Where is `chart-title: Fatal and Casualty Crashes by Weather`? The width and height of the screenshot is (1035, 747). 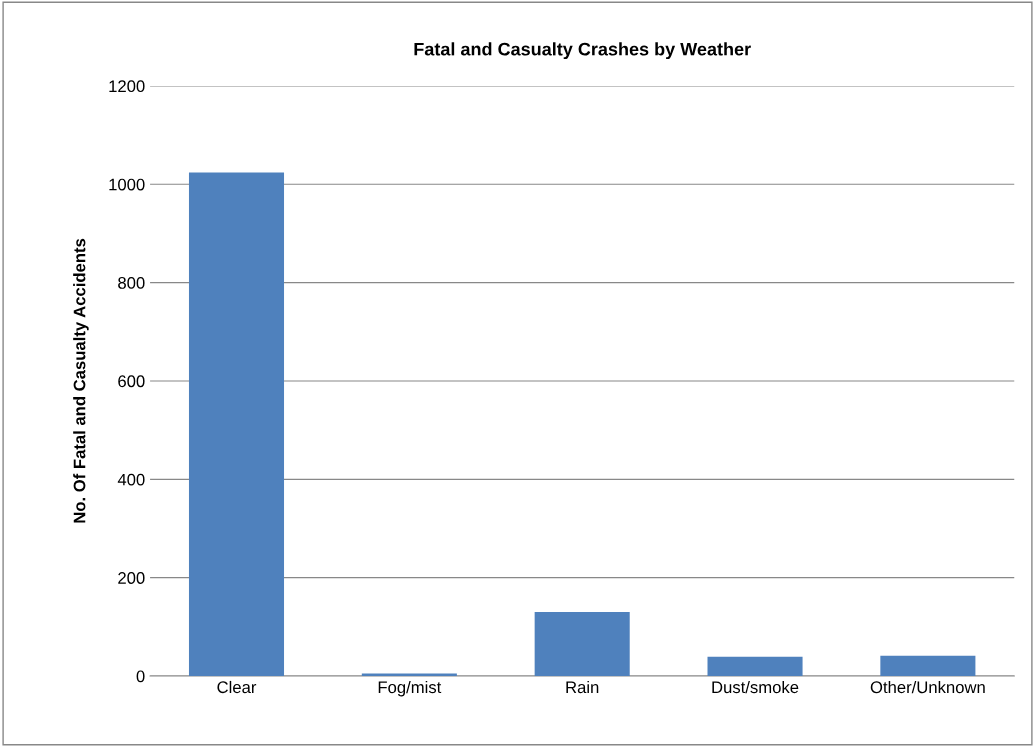
chart-title: Fatal and Casualty Crashes by Weather is located at coordinates (582, 51).